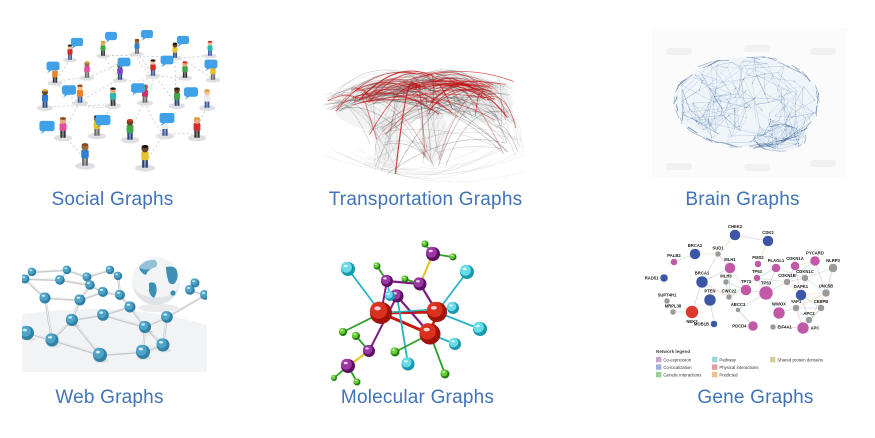 The width and height of the screenshot is (875, 438). What do you see at coordinates (667, 298) in the screenshot?
I see `gene-node: SUPT4H1` at bounding box center [667, 298].